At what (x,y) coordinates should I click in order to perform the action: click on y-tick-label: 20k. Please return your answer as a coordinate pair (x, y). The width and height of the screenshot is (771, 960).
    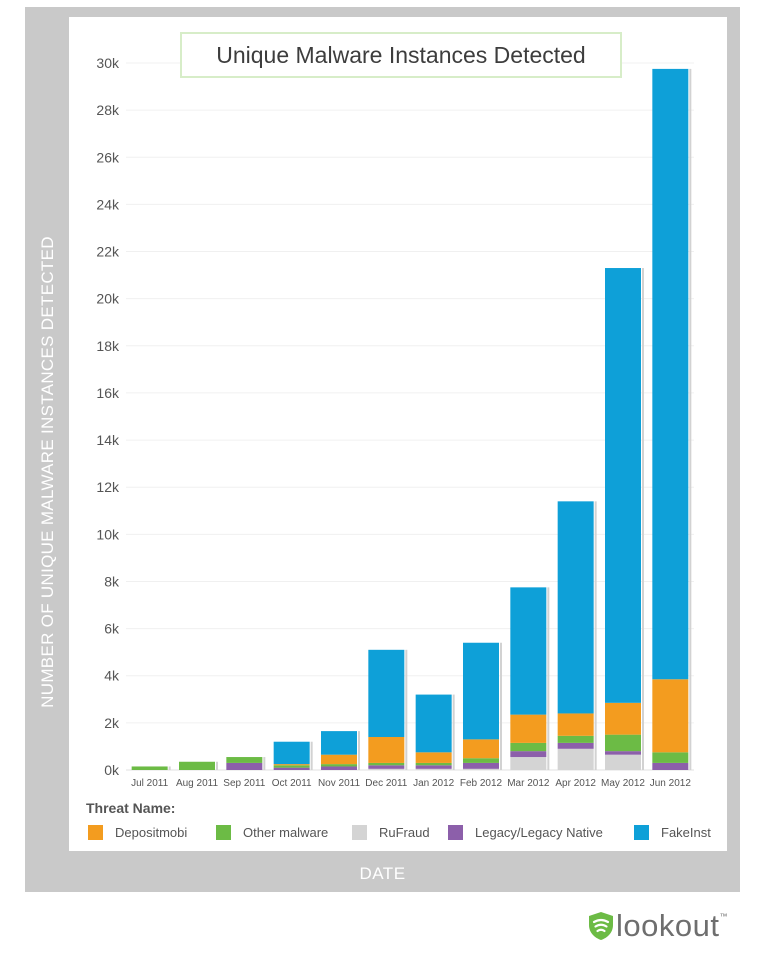
    Looking at the image, I should click on (108, 299).